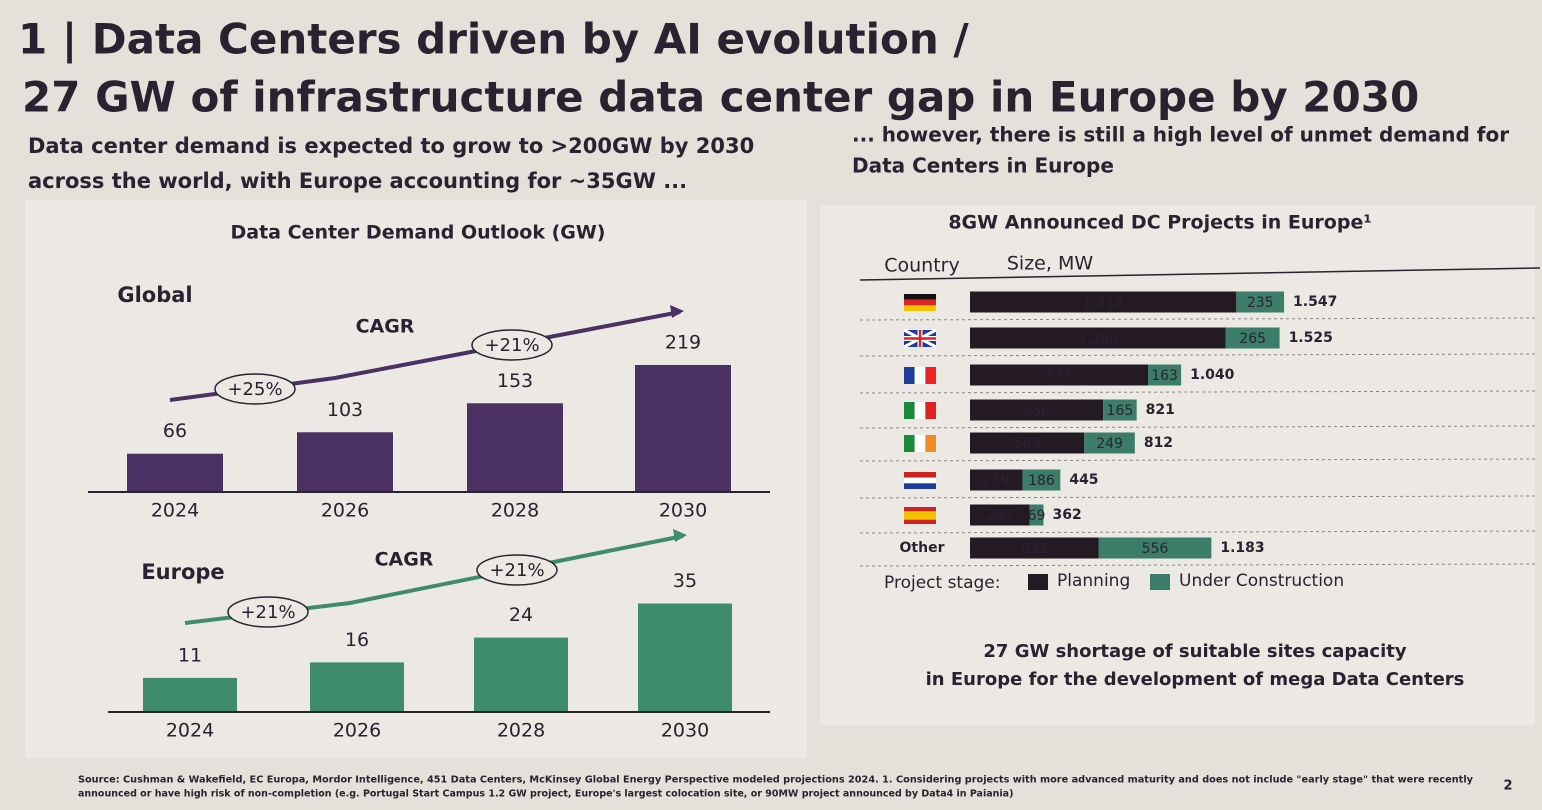 The width and height of the screenshot is (1542, 810). What do you see at coordinates (1311, 338) in the screenshot?
I see `total-label: 1.525` at bounding box center [1311, 338].